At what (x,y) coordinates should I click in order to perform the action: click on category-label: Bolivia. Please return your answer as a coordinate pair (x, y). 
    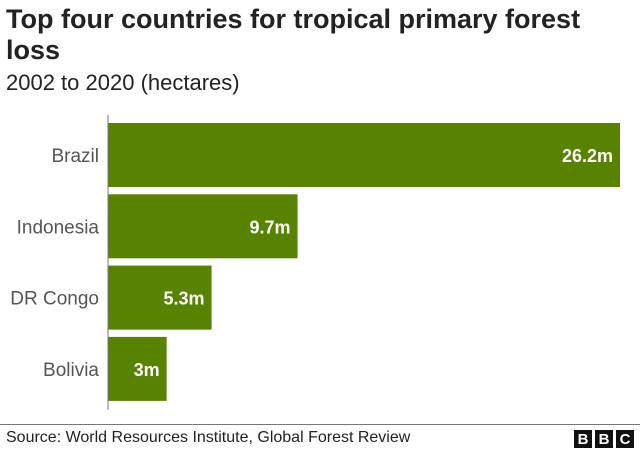
    Looking at the image, I should click on (71, 370).